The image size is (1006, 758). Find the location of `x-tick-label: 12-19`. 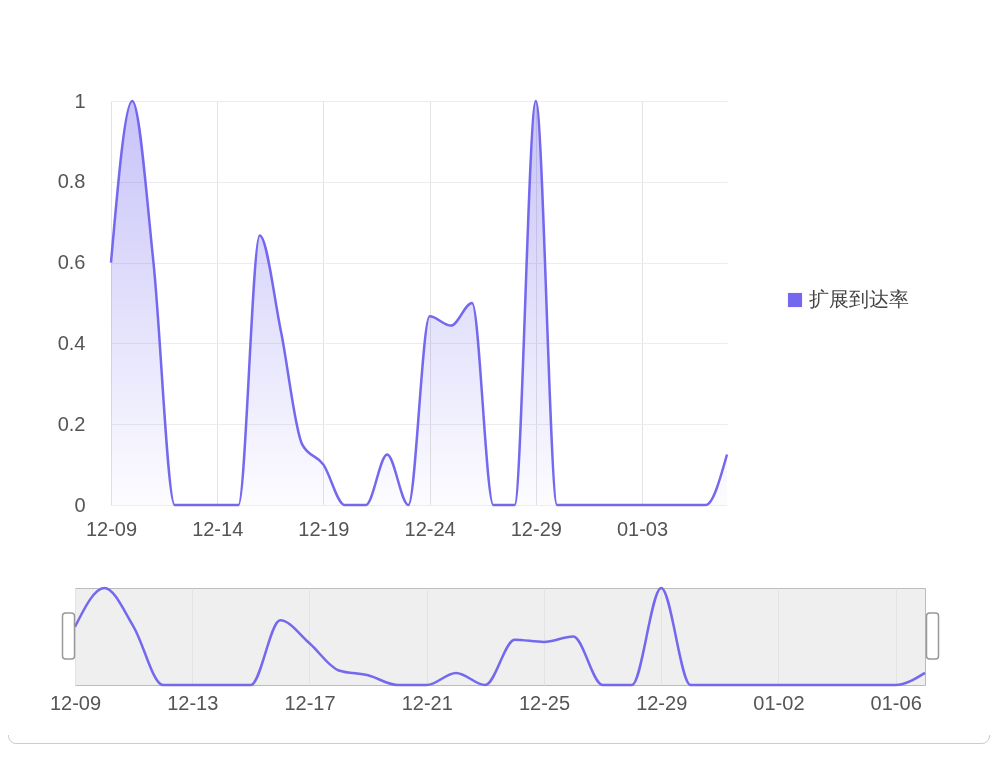

x-tick-label: 12-19 is located at coordinates (324, 528).